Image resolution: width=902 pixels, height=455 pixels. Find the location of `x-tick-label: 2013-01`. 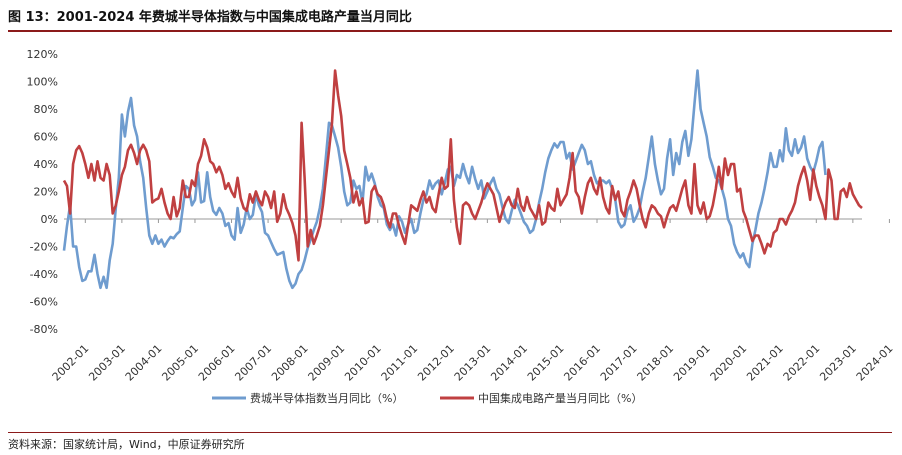

x-tick-label: 2013-01 is located at coordinates (473, 363).